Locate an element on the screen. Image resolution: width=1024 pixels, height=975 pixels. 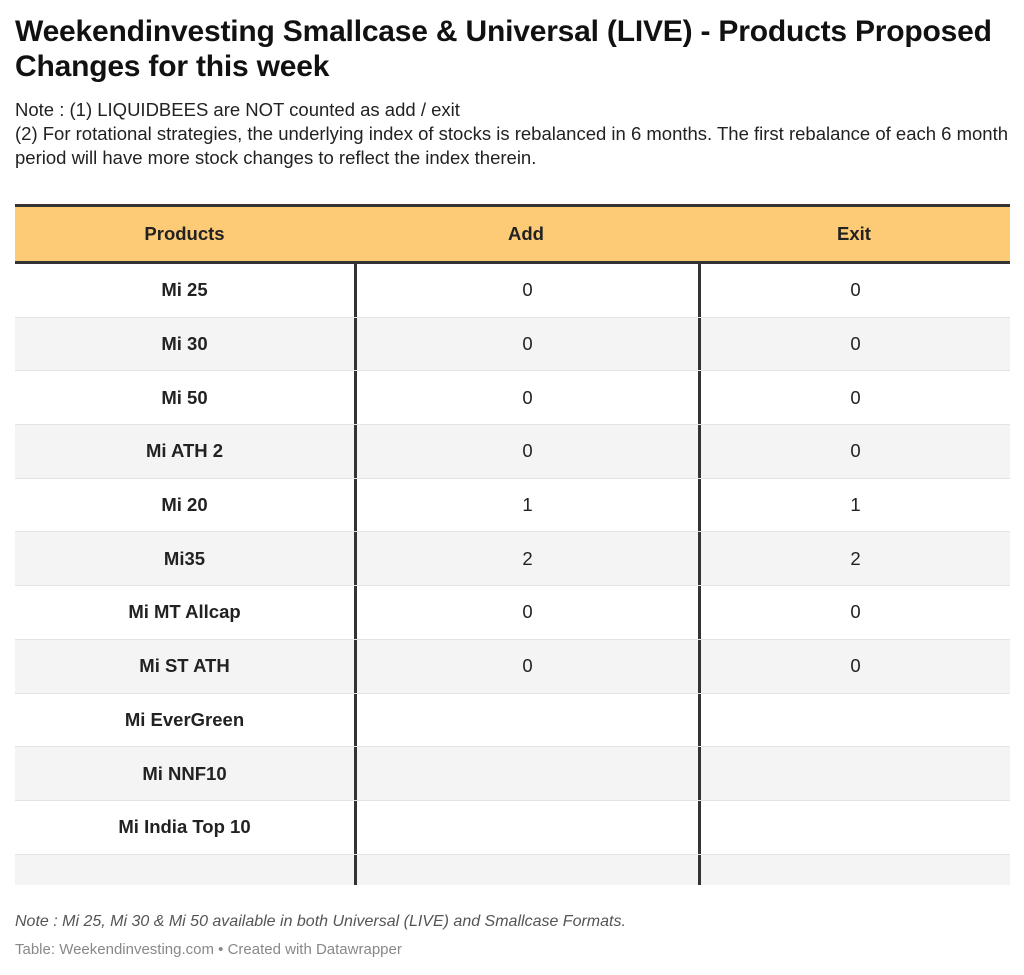
table-row: Mi 25 0 0 is located at coordinates (512, 291).